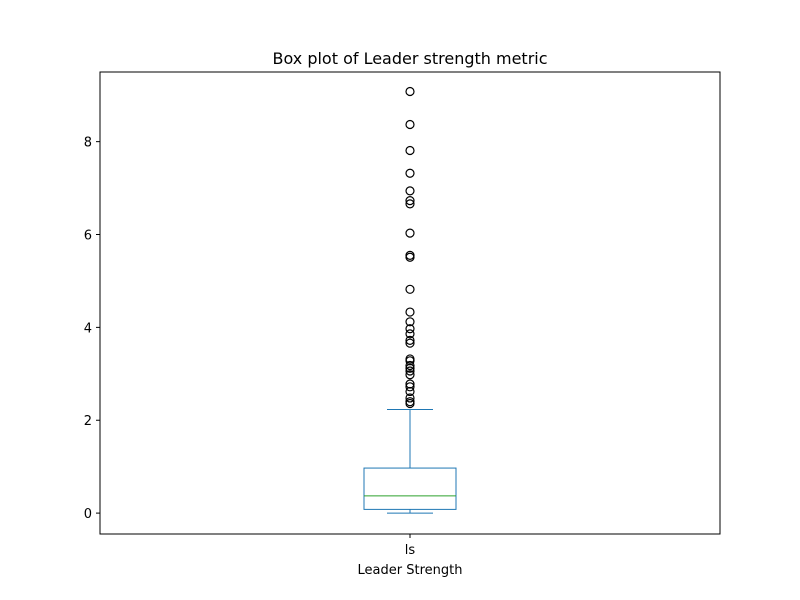 The image size is (800, 600). What do you see at coordinates (410, 550) in the screenshot?
I see `x-tick-label: ls` at bounding box center [410, 550].